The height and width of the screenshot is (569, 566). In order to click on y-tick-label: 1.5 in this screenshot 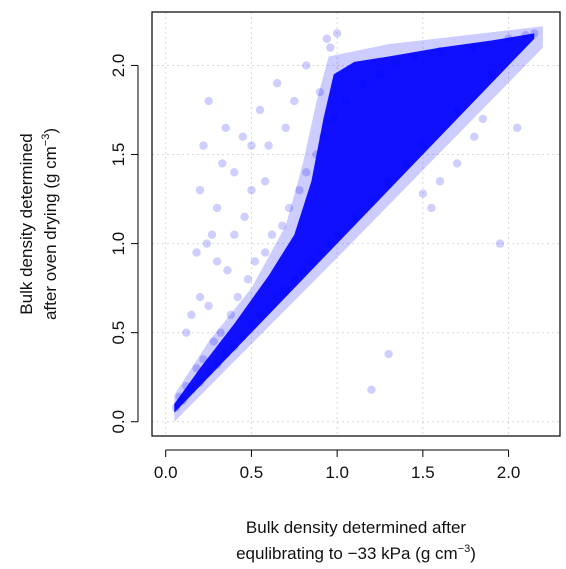, I will do `click(118, 155)`.